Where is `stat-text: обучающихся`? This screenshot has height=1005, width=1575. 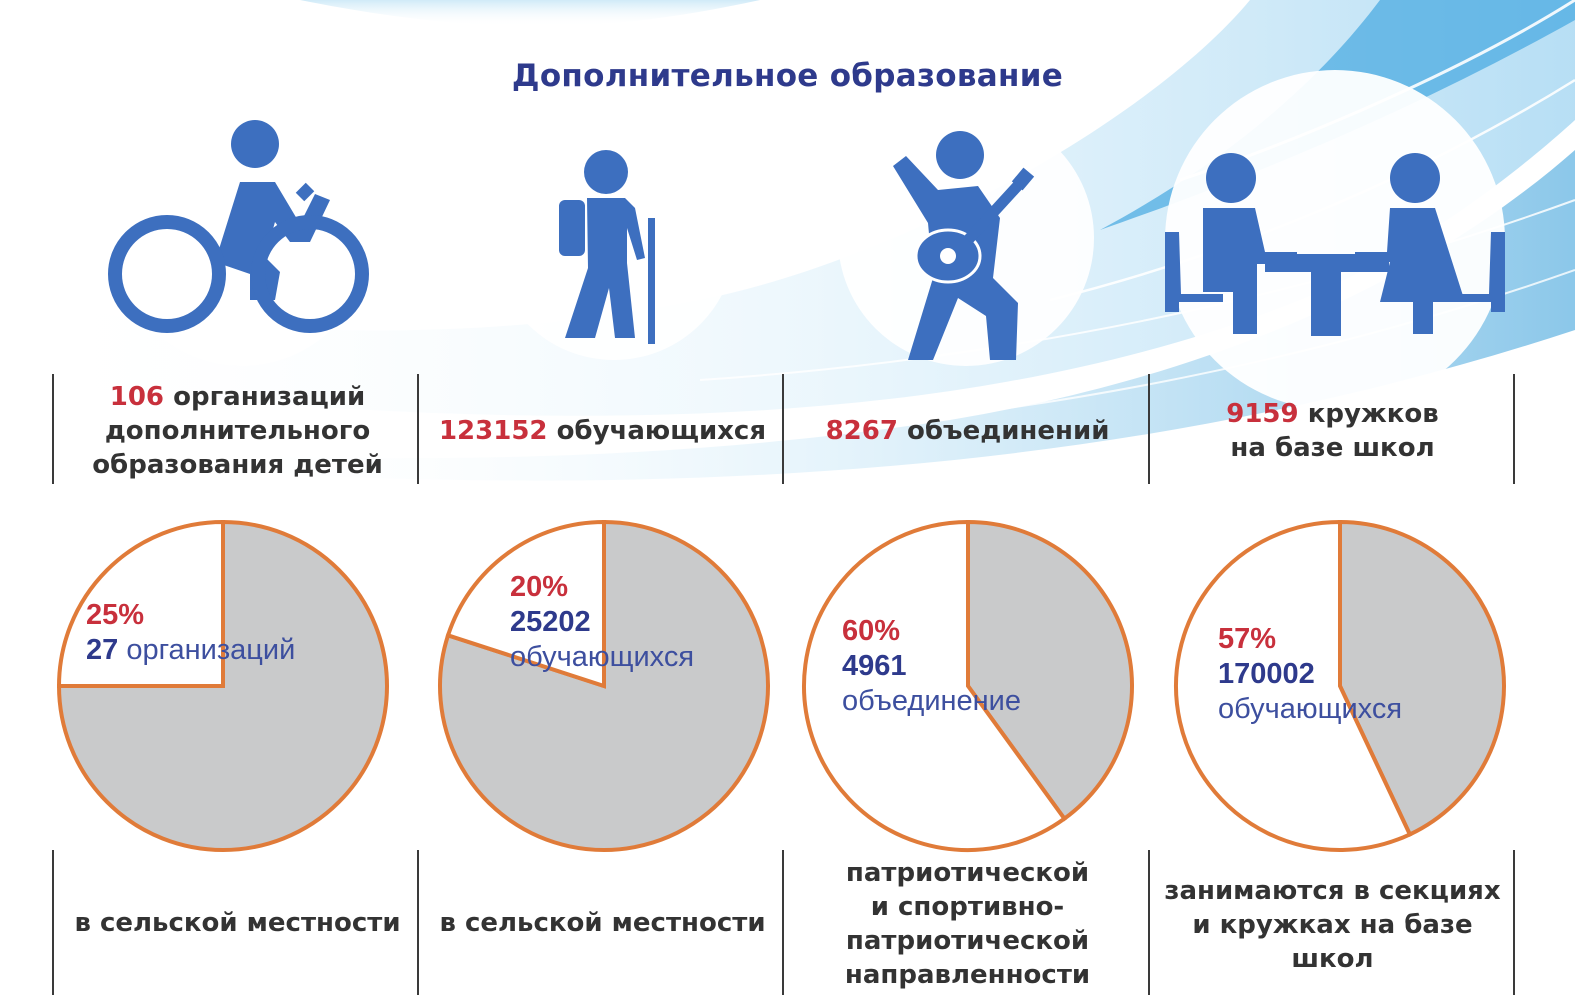 stat-text: обучающихся is located at coordinates (661, 431).